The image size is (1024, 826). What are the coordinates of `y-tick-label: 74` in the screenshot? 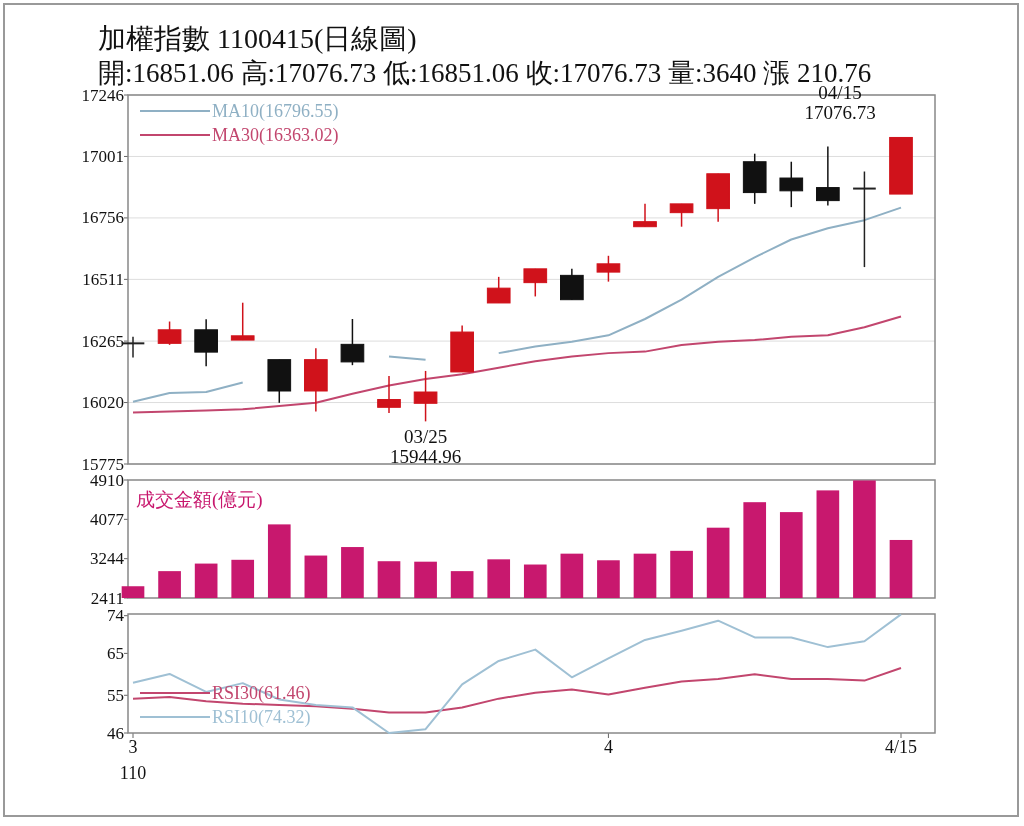 It's located at (116, 616).